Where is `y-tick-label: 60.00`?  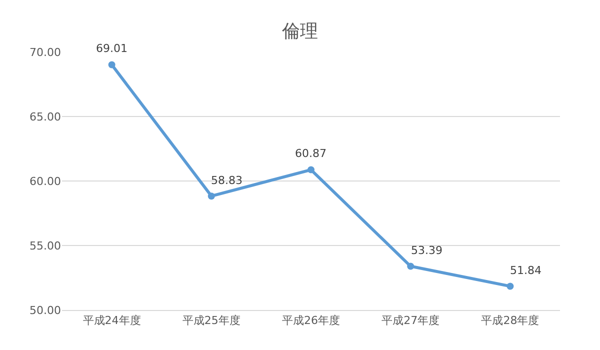
y-tick-label: 60.00 is located at coordinates (45, 181).